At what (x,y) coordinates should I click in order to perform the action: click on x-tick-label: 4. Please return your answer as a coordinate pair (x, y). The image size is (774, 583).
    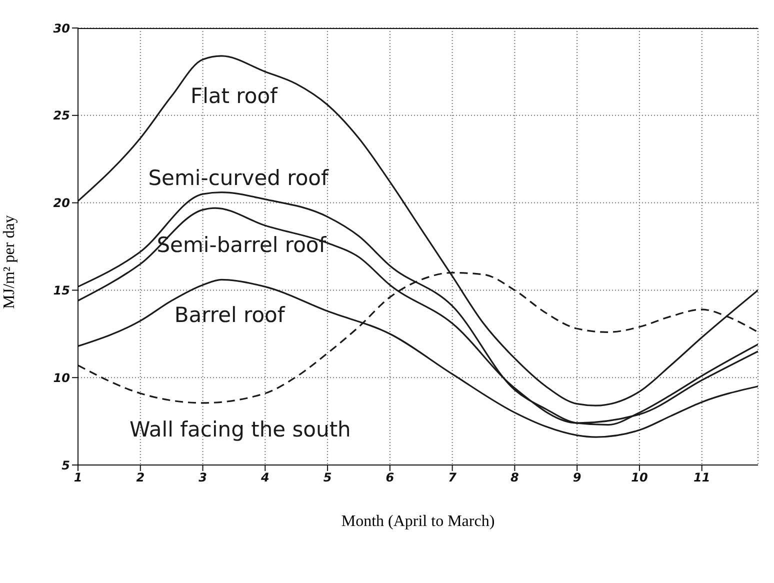
    Looking at the image, I should click on (265, 477).